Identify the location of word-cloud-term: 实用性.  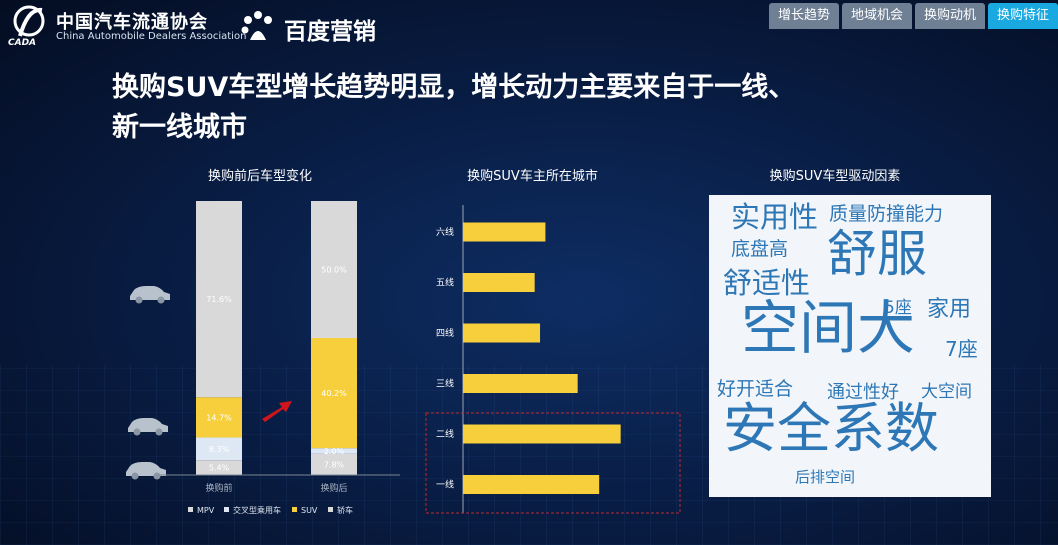
(775, 217).